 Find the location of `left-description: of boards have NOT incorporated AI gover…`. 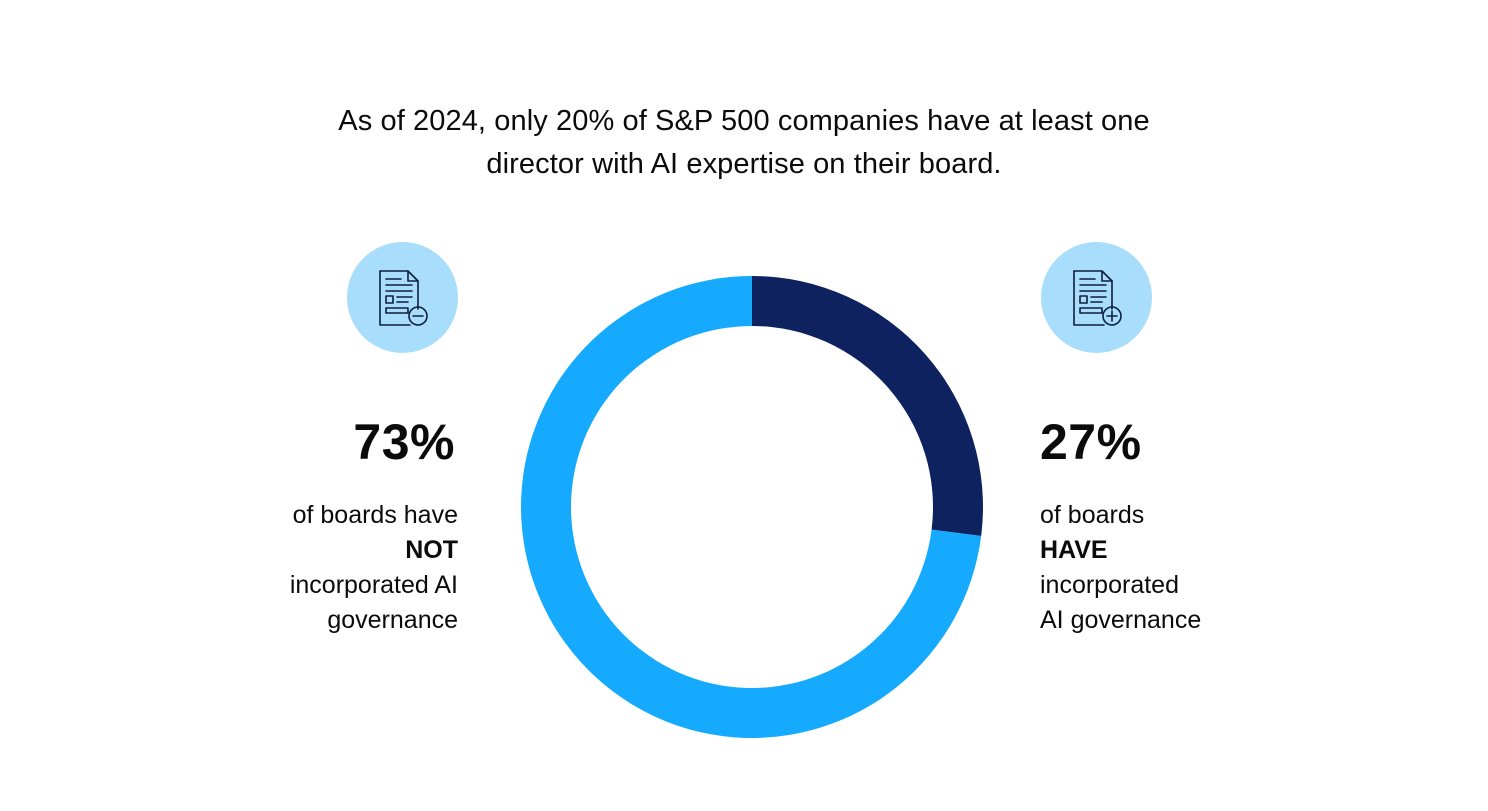

left-description: of boards have NOT incorporated AI gover… is located at coordinates (343, 568).